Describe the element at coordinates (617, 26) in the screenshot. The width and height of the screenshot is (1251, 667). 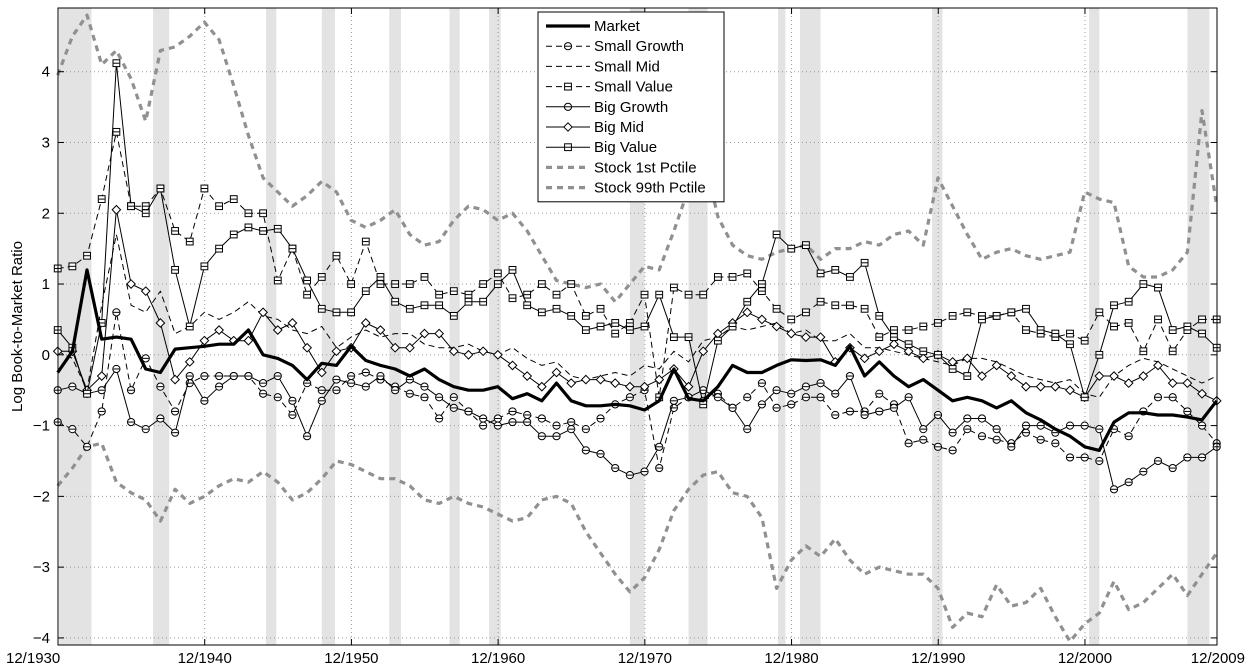
I see `legend-label-market: Market` at that location.